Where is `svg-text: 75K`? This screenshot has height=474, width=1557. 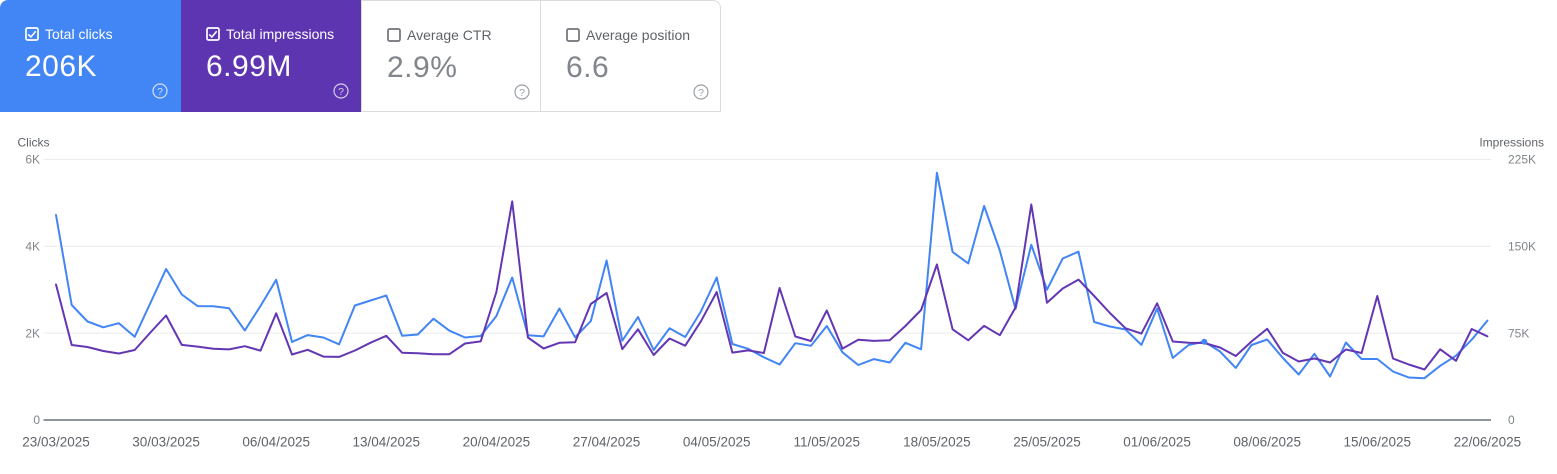 svg-text: 75K is located at coordinates (1518, 333).